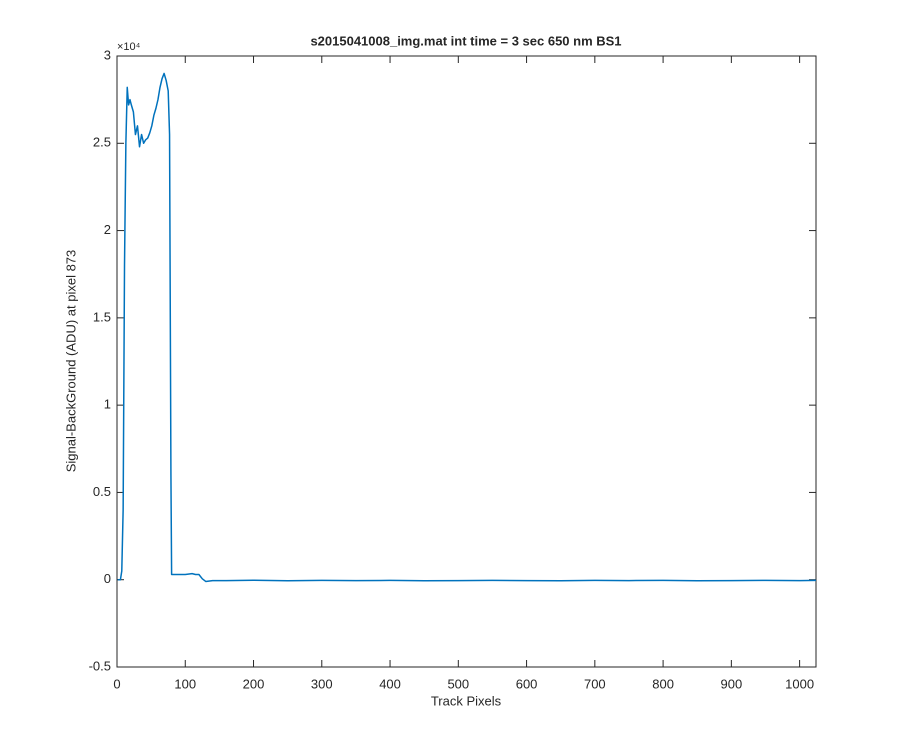 The height and width of the screenshot is (750, 900). What do you see at coordinates (100, 665) in the screenshot?
I see `y-tick-label: -0.5` at bounding box center [100, 665].